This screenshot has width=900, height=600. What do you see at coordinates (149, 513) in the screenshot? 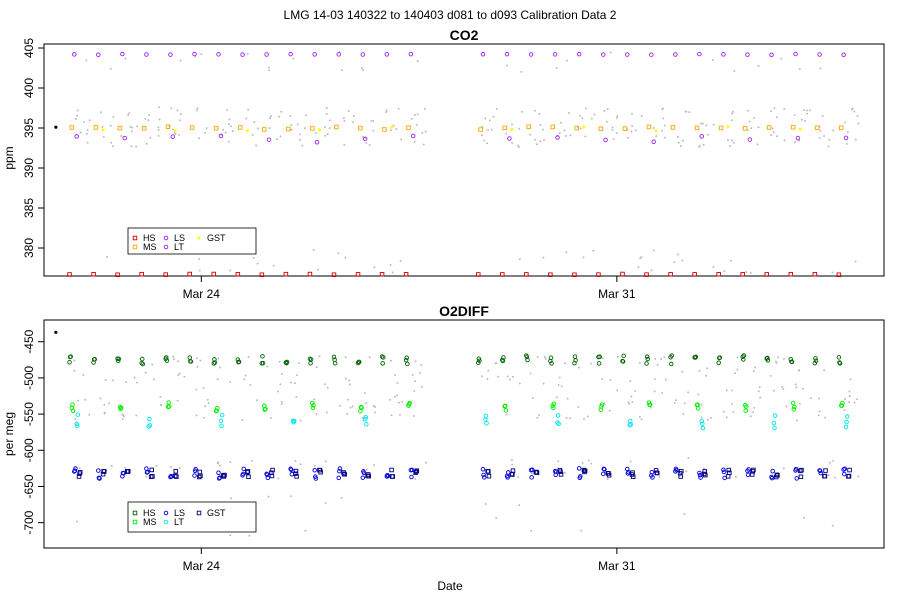
I see `o2diff-legend-label: HS` at bounding box center [149, 513].